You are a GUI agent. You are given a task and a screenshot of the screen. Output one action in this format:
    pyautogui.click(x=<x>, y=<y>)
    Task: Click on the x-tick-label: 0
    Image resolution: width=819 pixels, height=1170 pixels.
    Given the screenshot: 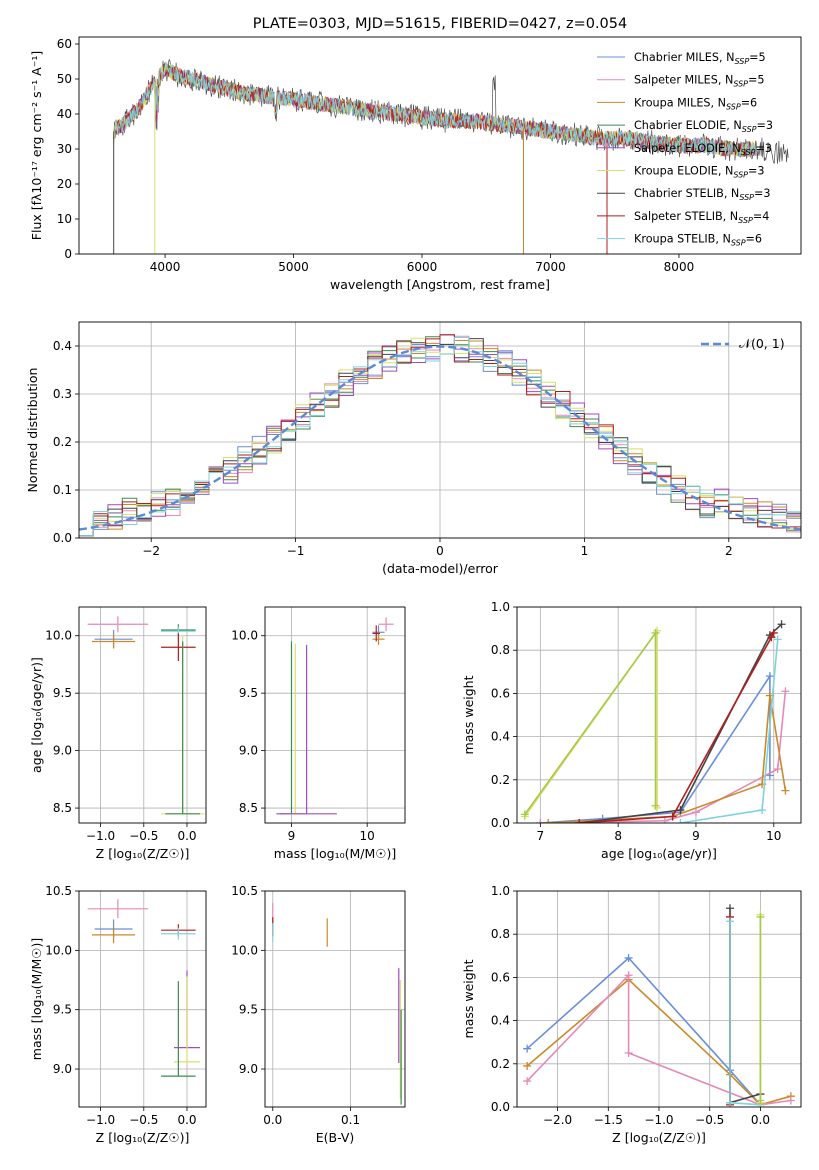 What is the action you would take?
    pyautogui.click(x=440, y=551)
    